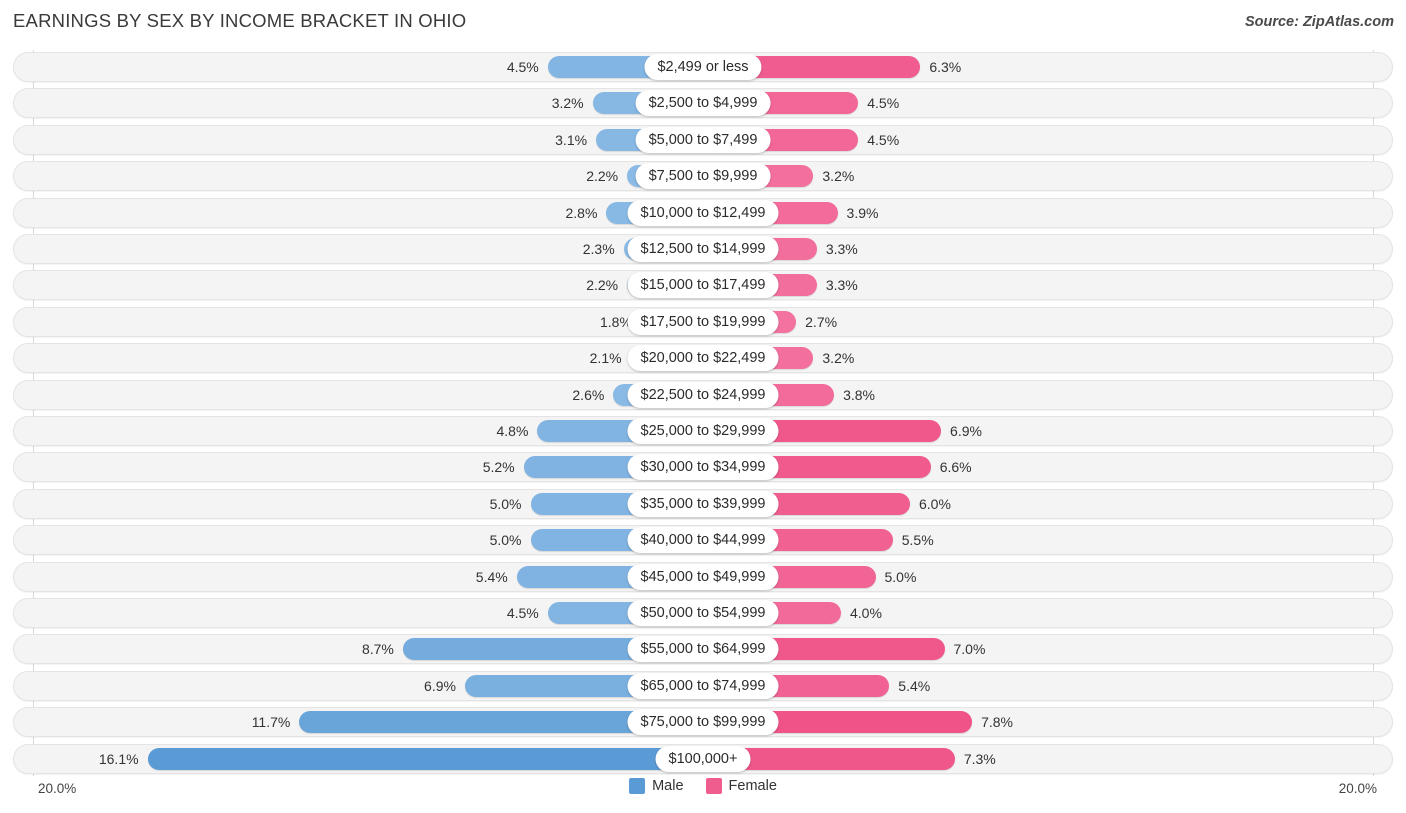  I want to click on category-label: $40,000 to $44,999, so click(703, 540).